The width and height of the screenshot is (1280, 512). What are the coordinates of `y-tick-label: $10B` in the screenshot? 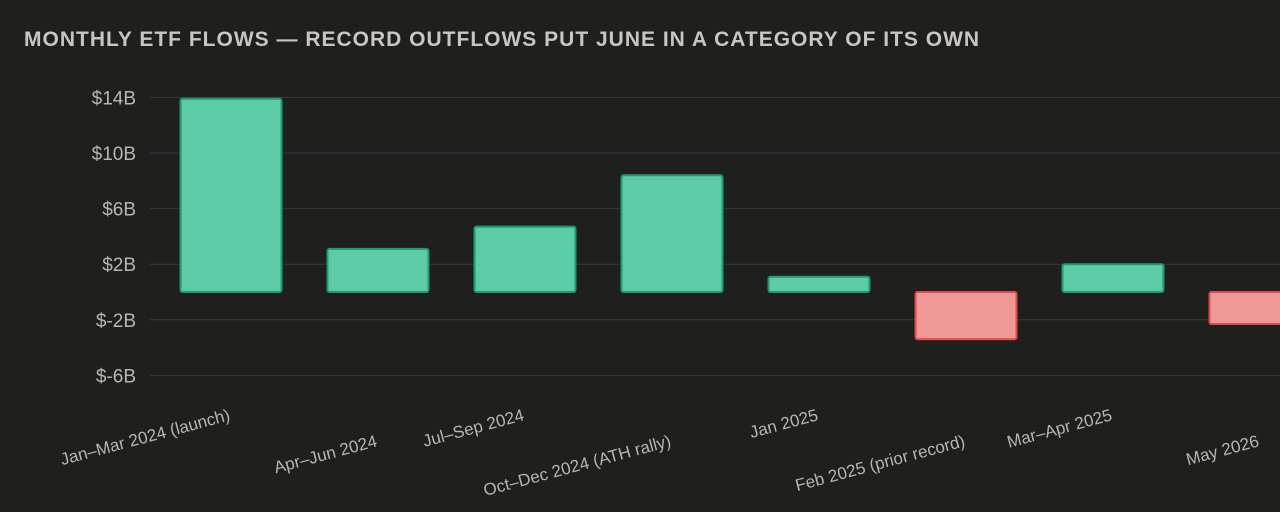 It's located at (114, 154).